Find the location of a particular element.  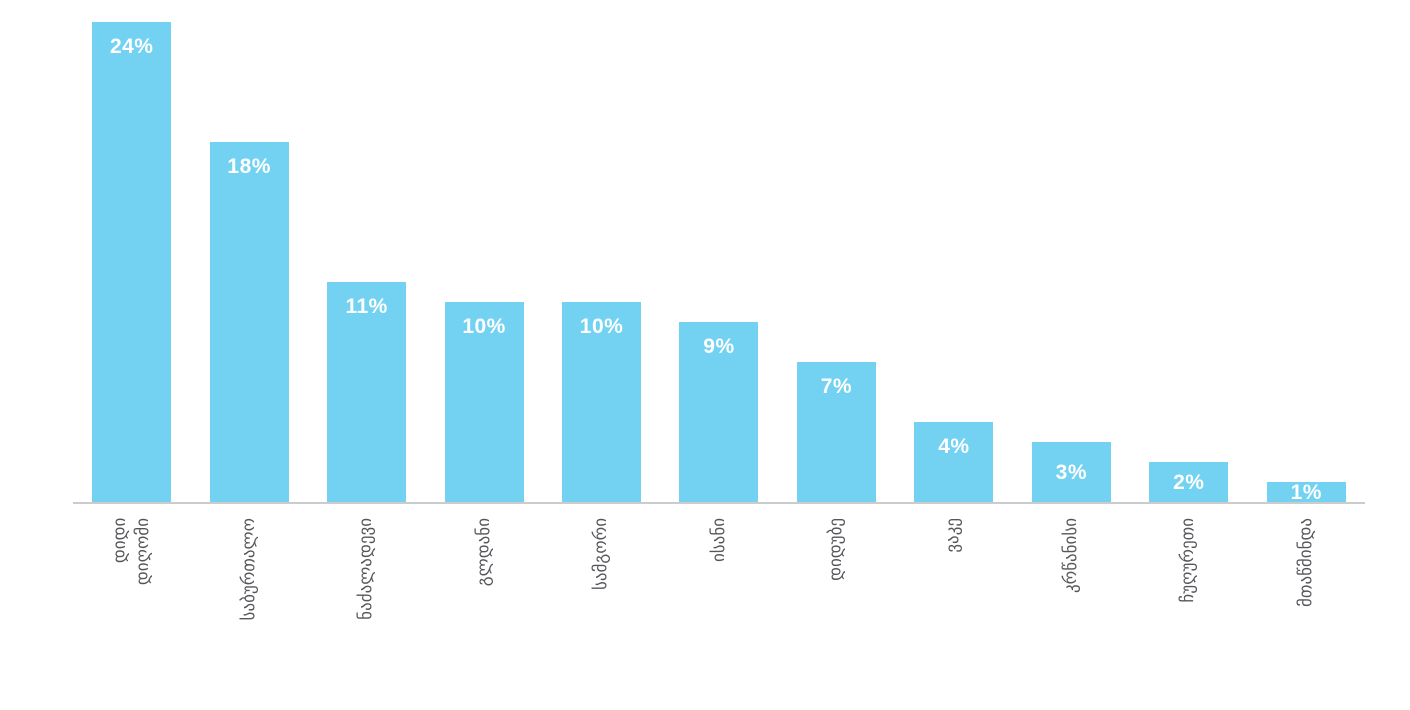

tick-cell: გლდანი is located at coordinates (483, 609).